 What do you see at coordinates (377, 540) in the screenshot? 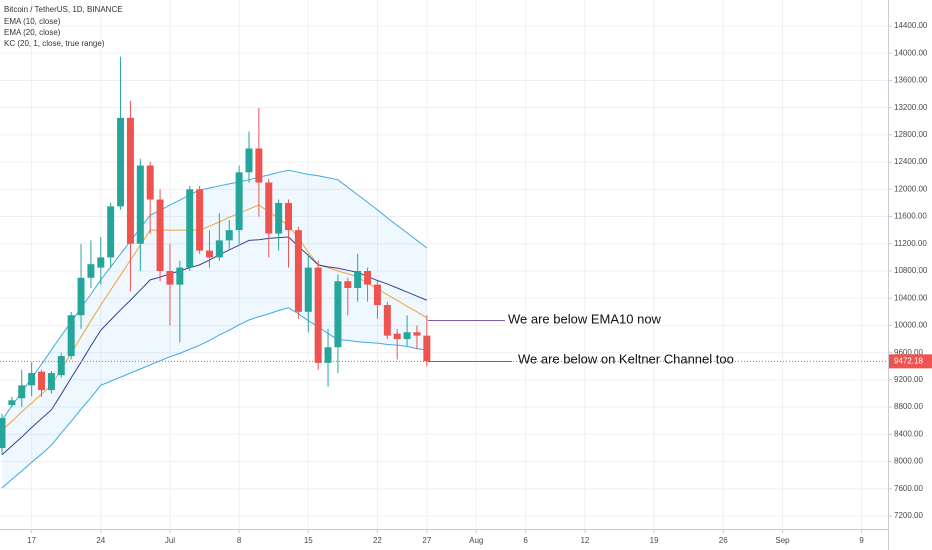
I see `x-tick-label: 22` at bounding box center [377, 540].